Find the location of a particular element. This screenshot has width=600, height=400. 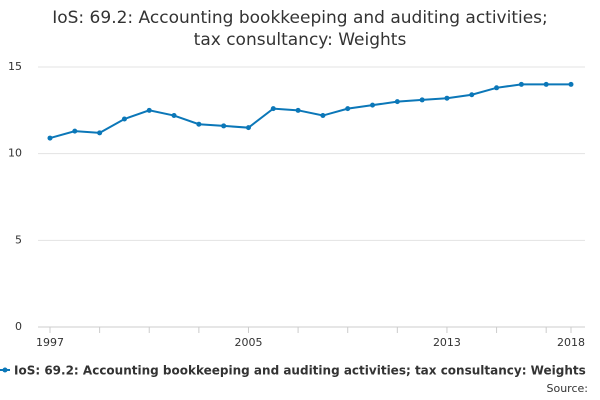

x-tick-label: 1997 is located at coordinates (50, 342).